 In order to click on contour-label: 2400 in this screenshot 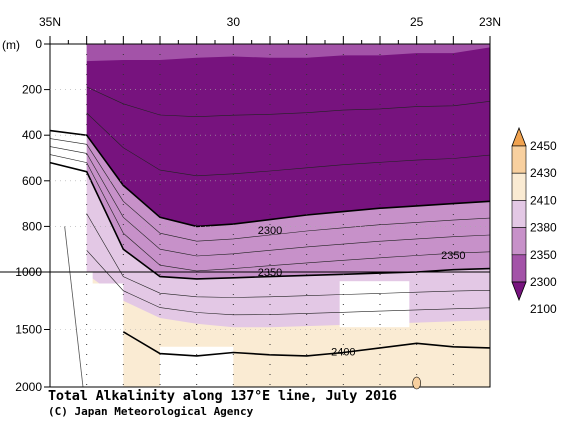, I will do `click(343, 353)`.